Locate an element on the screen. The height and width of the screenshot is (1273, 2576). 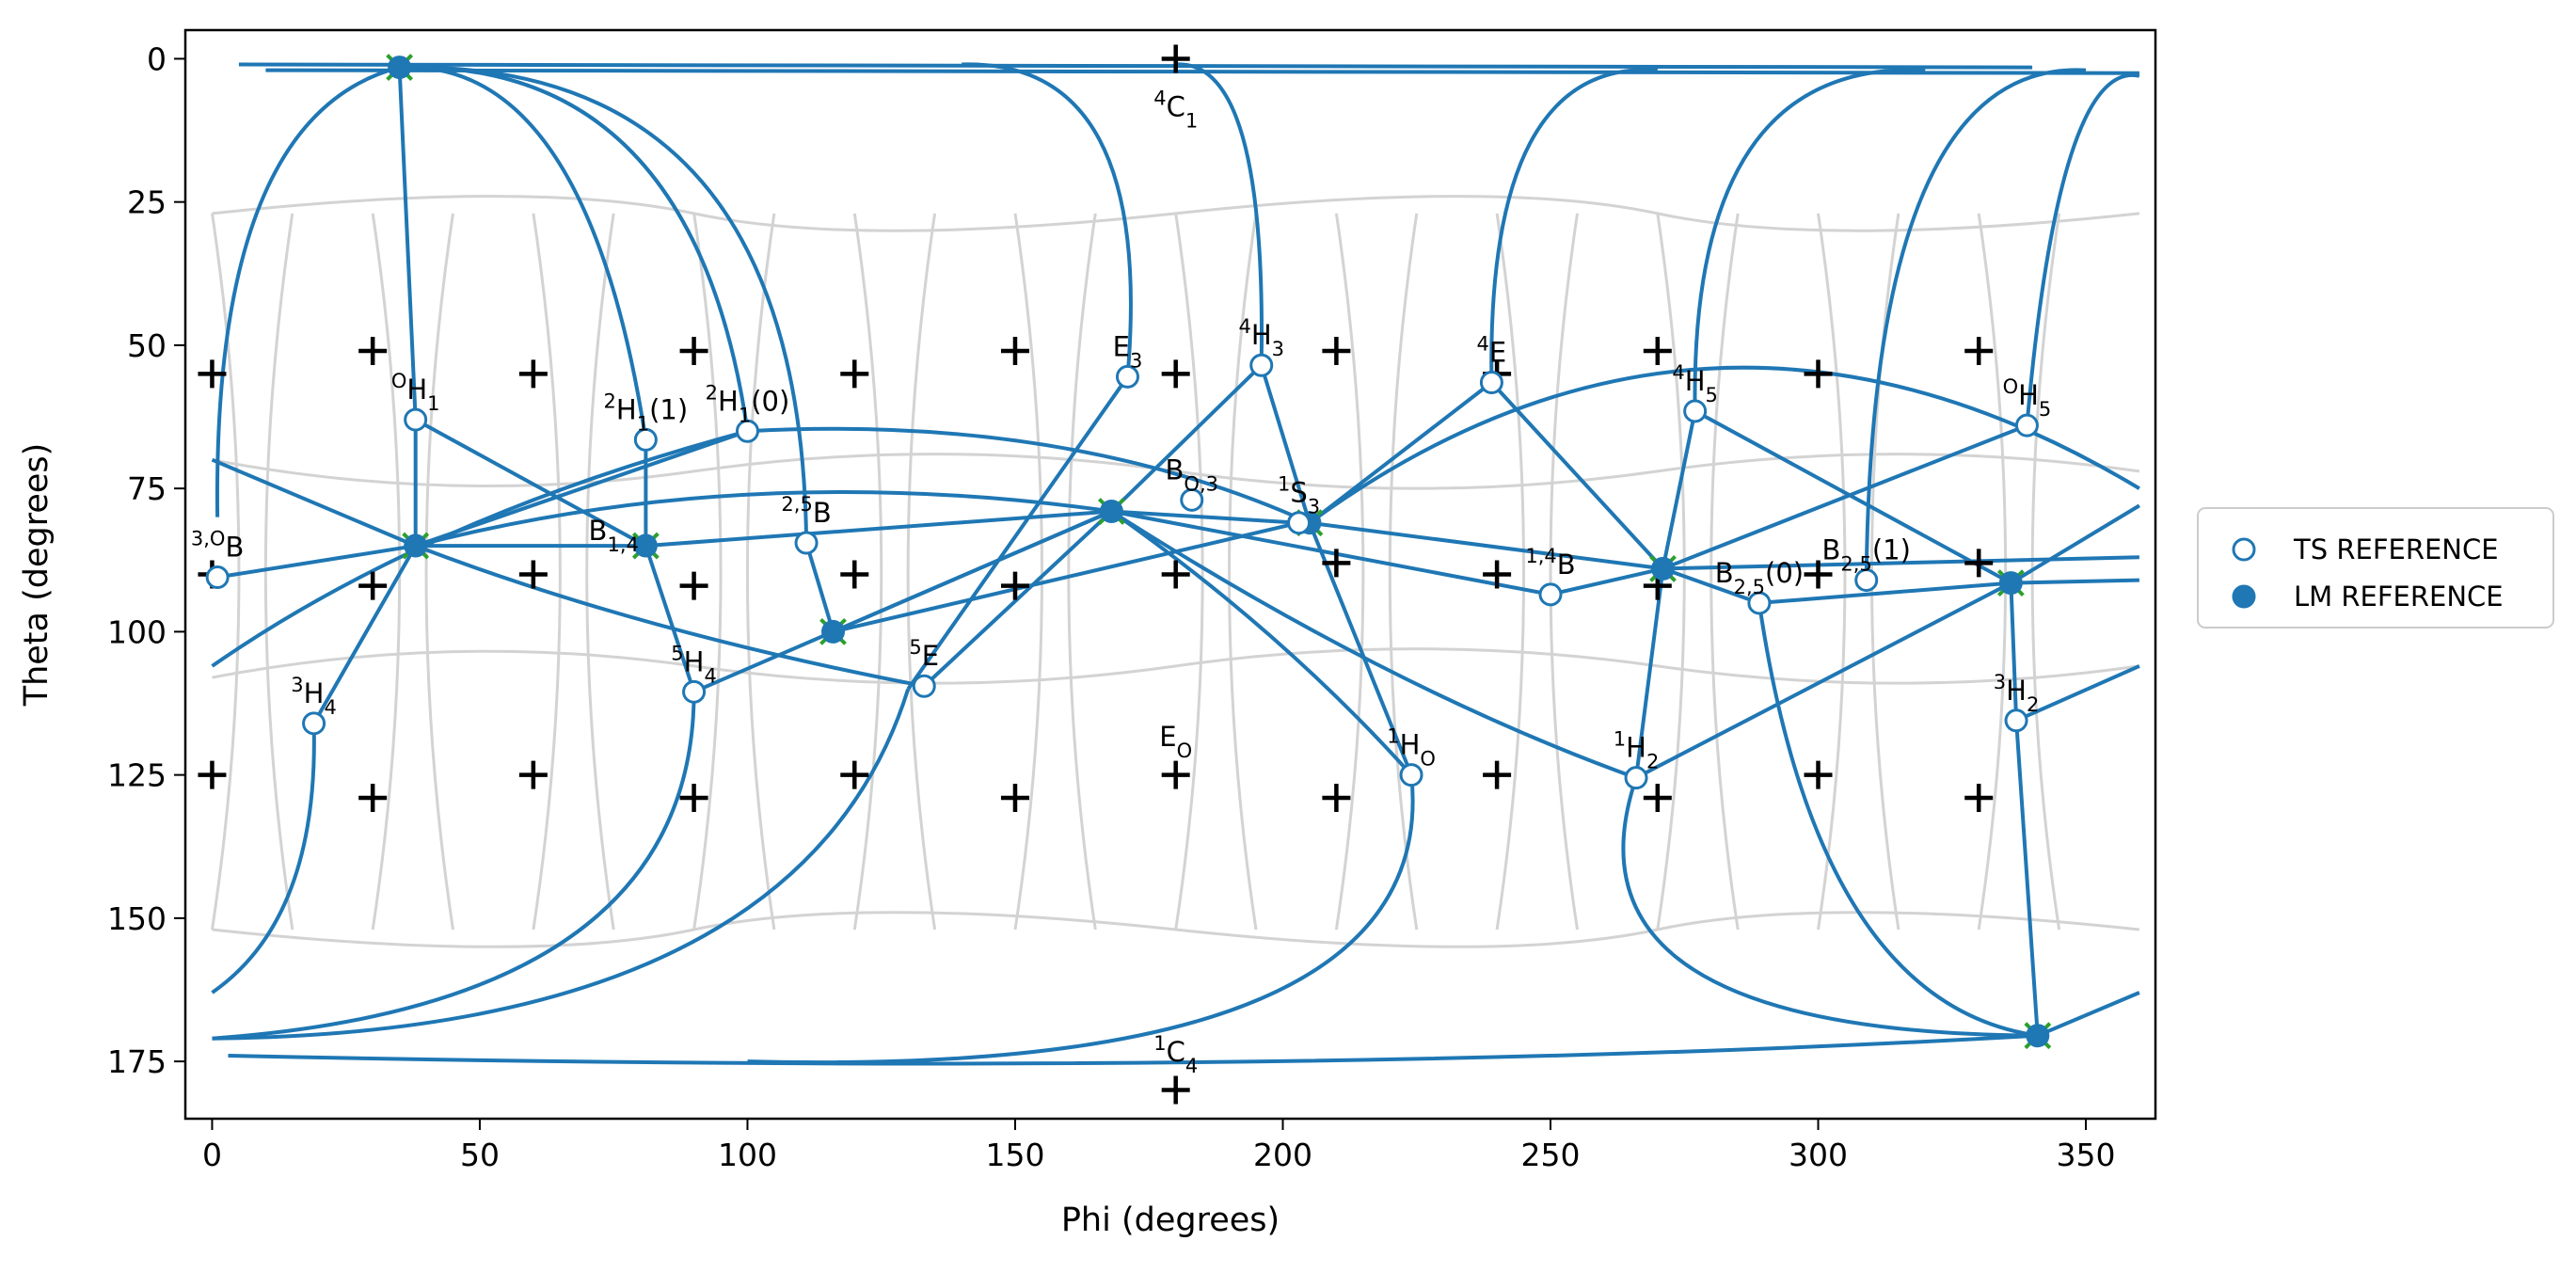
x-axis-label: Phi (degrees) is located at coordinates (1170, 1220).